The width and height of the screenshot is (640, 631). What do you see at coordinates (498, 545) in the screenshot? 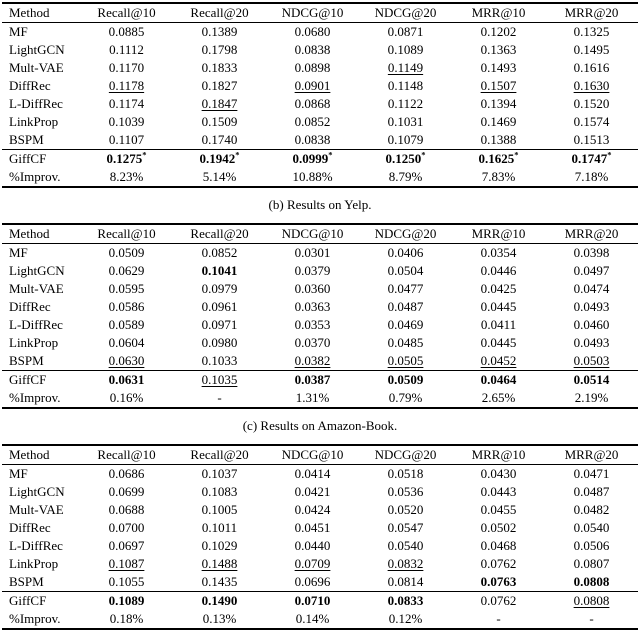
I see `metric-value: 0.0468` at bounding box center [498, 545].